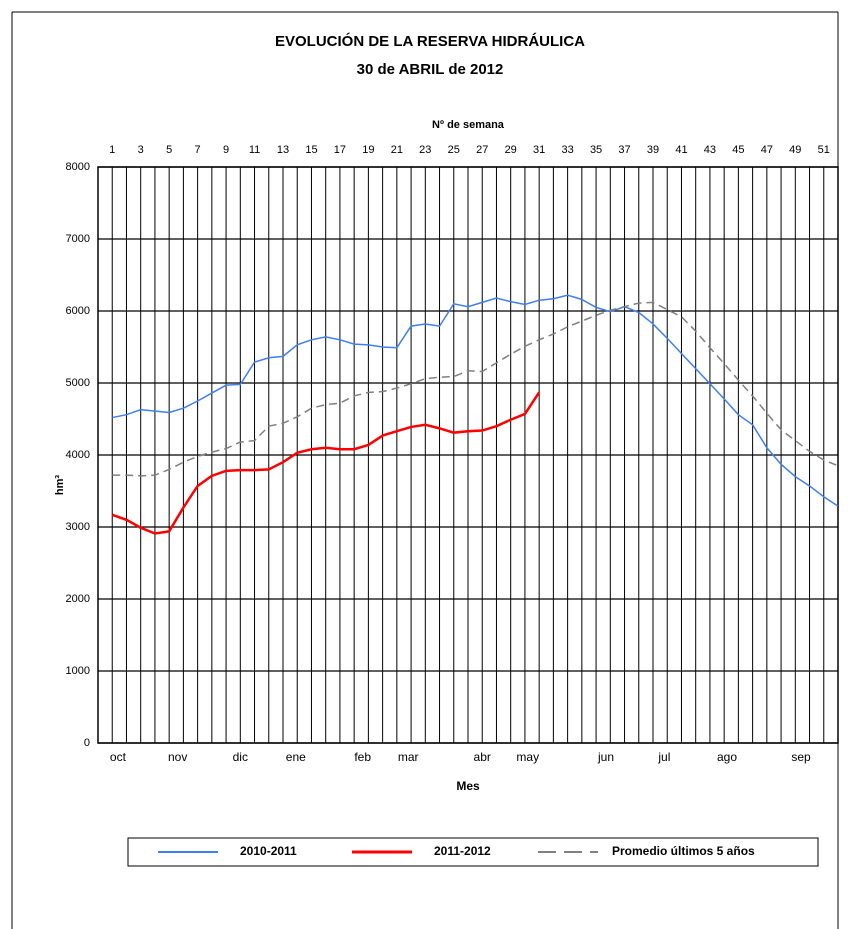 The height and width of the screenshot is (929, 850). What do you see at coordinates (482, 757) in the screenshot?
I see `month-label: abr` at bounding box center [482, 757].